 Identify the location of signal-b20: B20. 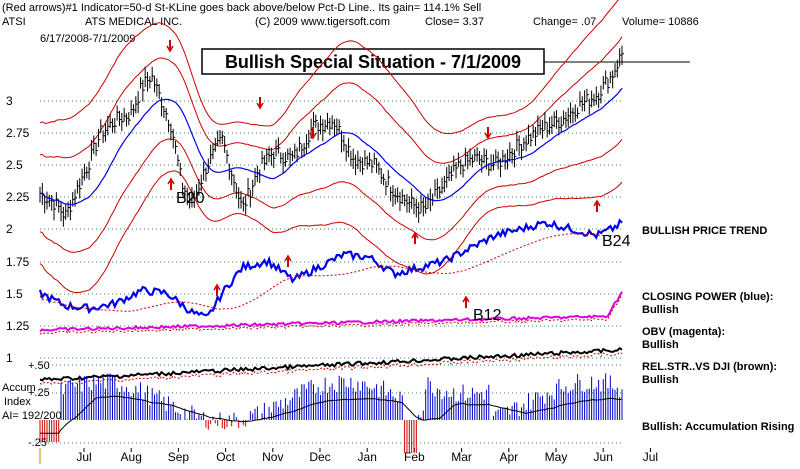
(190, 198).